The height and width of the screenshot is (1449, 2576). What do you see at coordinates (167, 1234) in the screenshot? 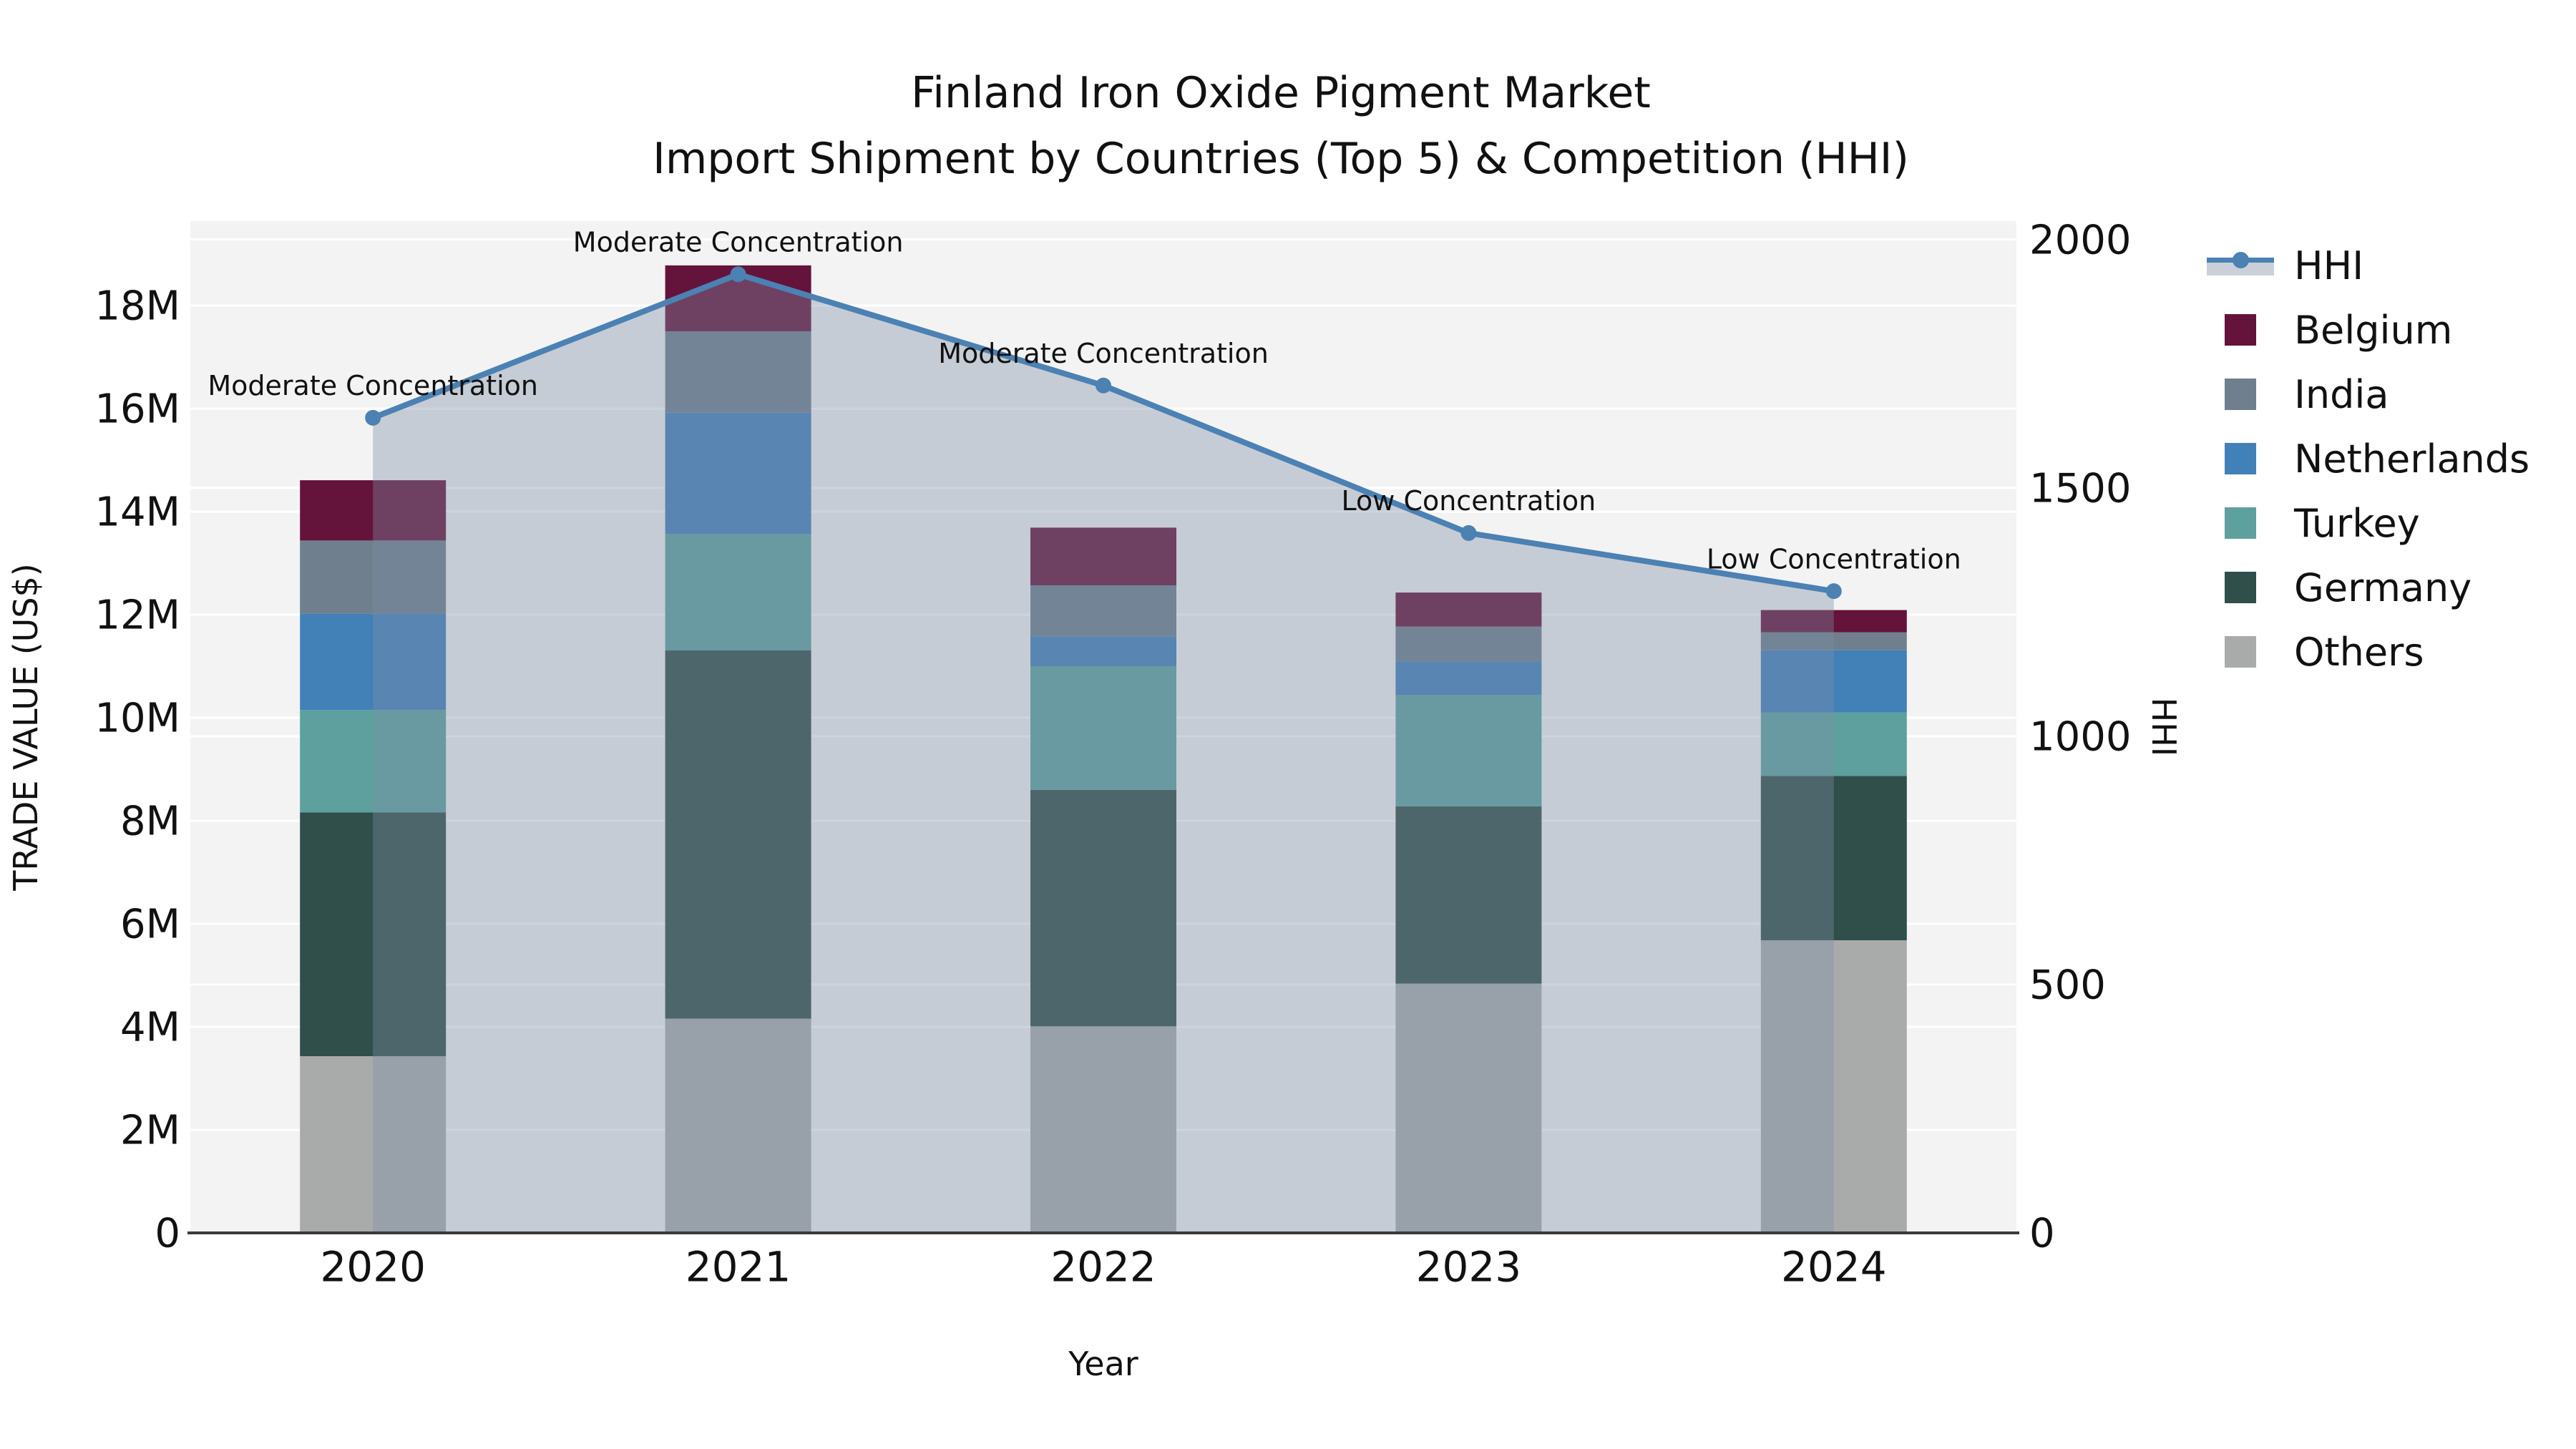
I see `left-tick-label: 0` at bounding box center [167, 1234].